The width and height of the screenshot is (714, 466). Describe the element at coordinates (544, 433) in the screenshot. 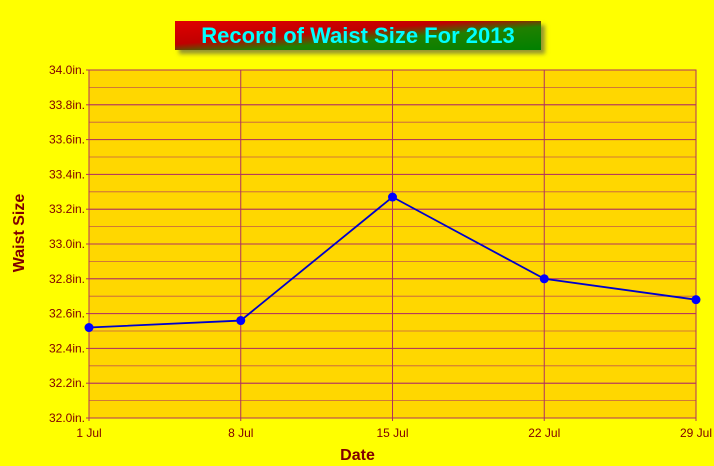

I see `x-axis-tick-label: 22 Jul` at that location.